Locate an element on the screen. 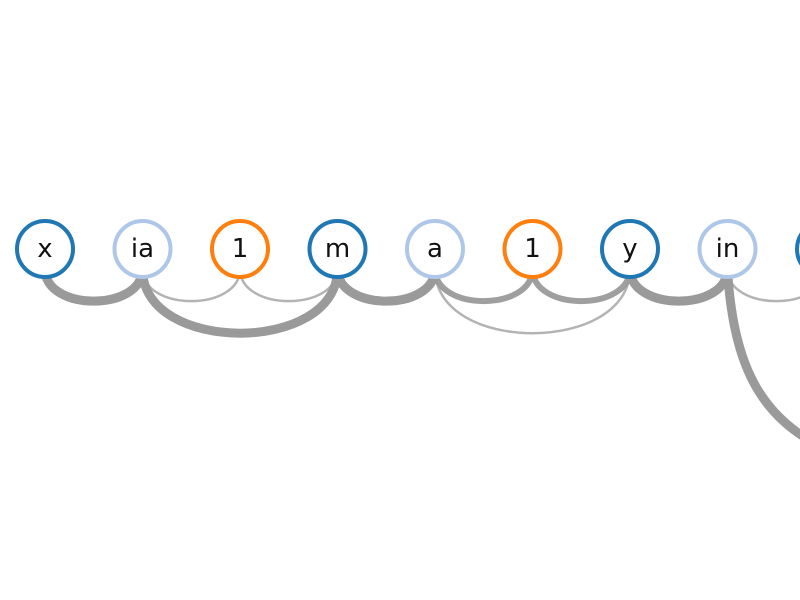 This screenshot has width=800, height=600. node-n5: 1 is located at coordinates (532, 249).